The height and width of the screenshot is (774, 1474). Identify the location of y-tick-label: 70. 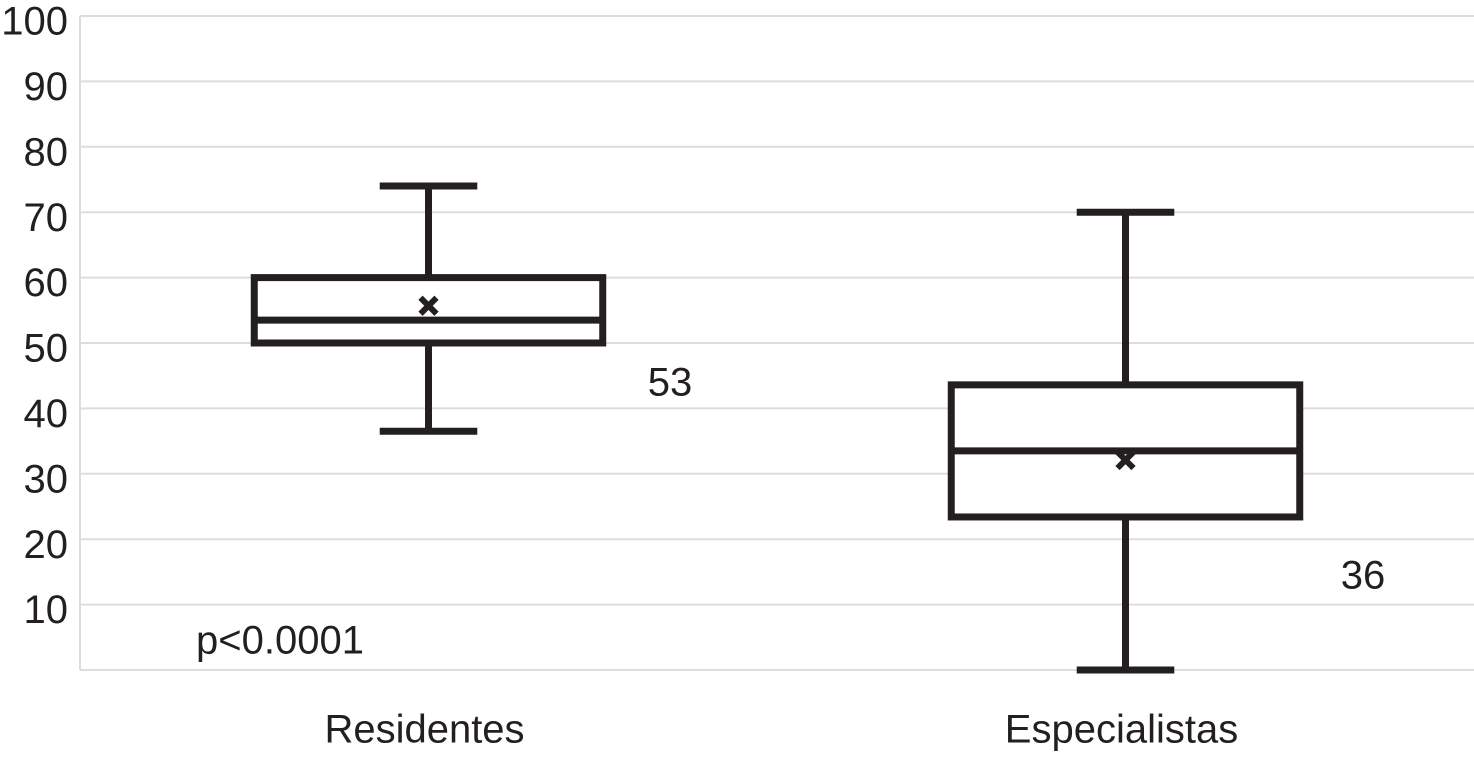
(46, 218).